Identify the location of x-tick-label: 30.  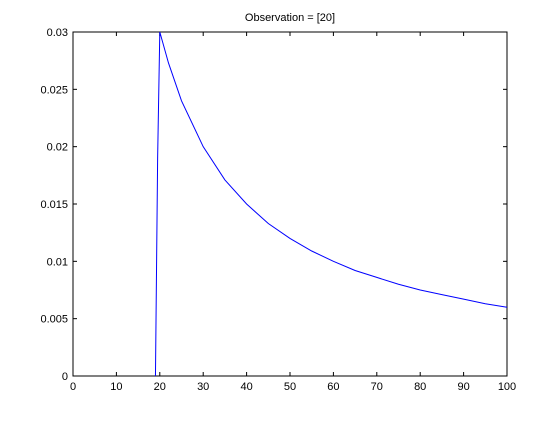
(203, 387).